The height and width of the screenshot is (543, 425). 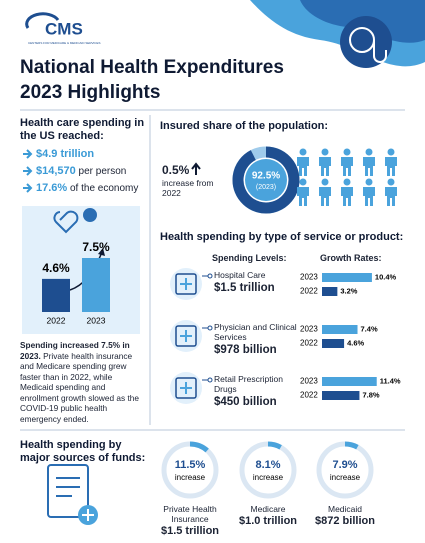 I want to click on chart-panel, so click(x=81, y=270).